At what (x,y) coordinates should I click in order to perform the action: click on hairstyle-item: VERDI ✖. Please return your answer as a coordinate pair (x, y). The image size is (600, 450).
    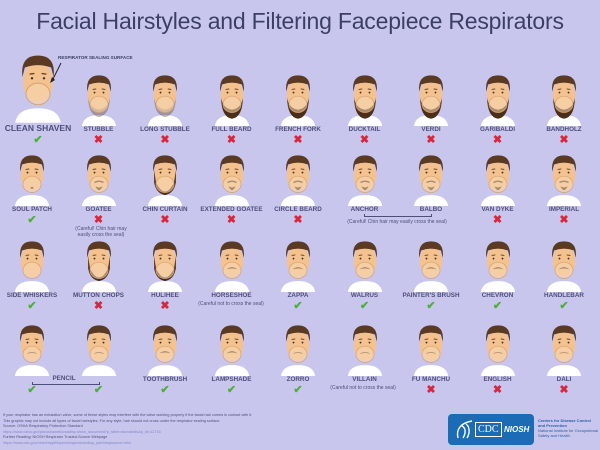
    Looking at the image, I should click on (431, 108).